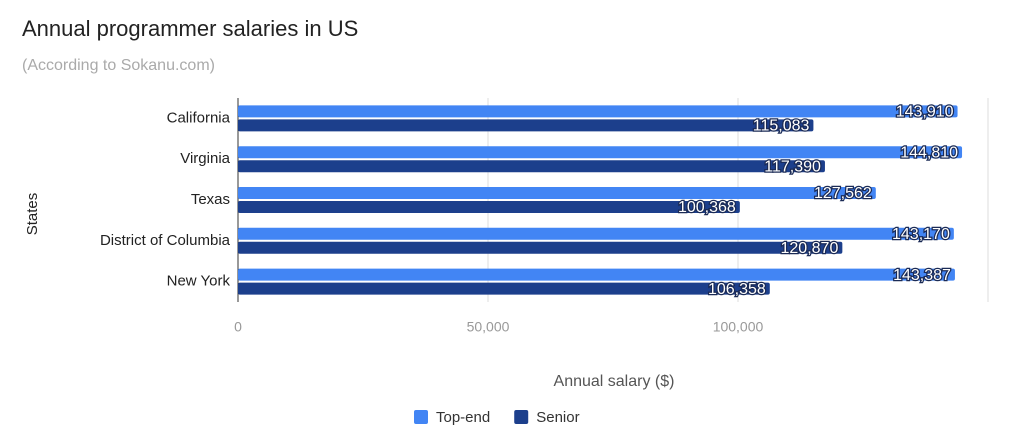 The height and width of the screenshot is (443, 1024). Describe the element at coordinates (488, 327) in the screenshot. I see `x-tick-label: 50,000` at that location.